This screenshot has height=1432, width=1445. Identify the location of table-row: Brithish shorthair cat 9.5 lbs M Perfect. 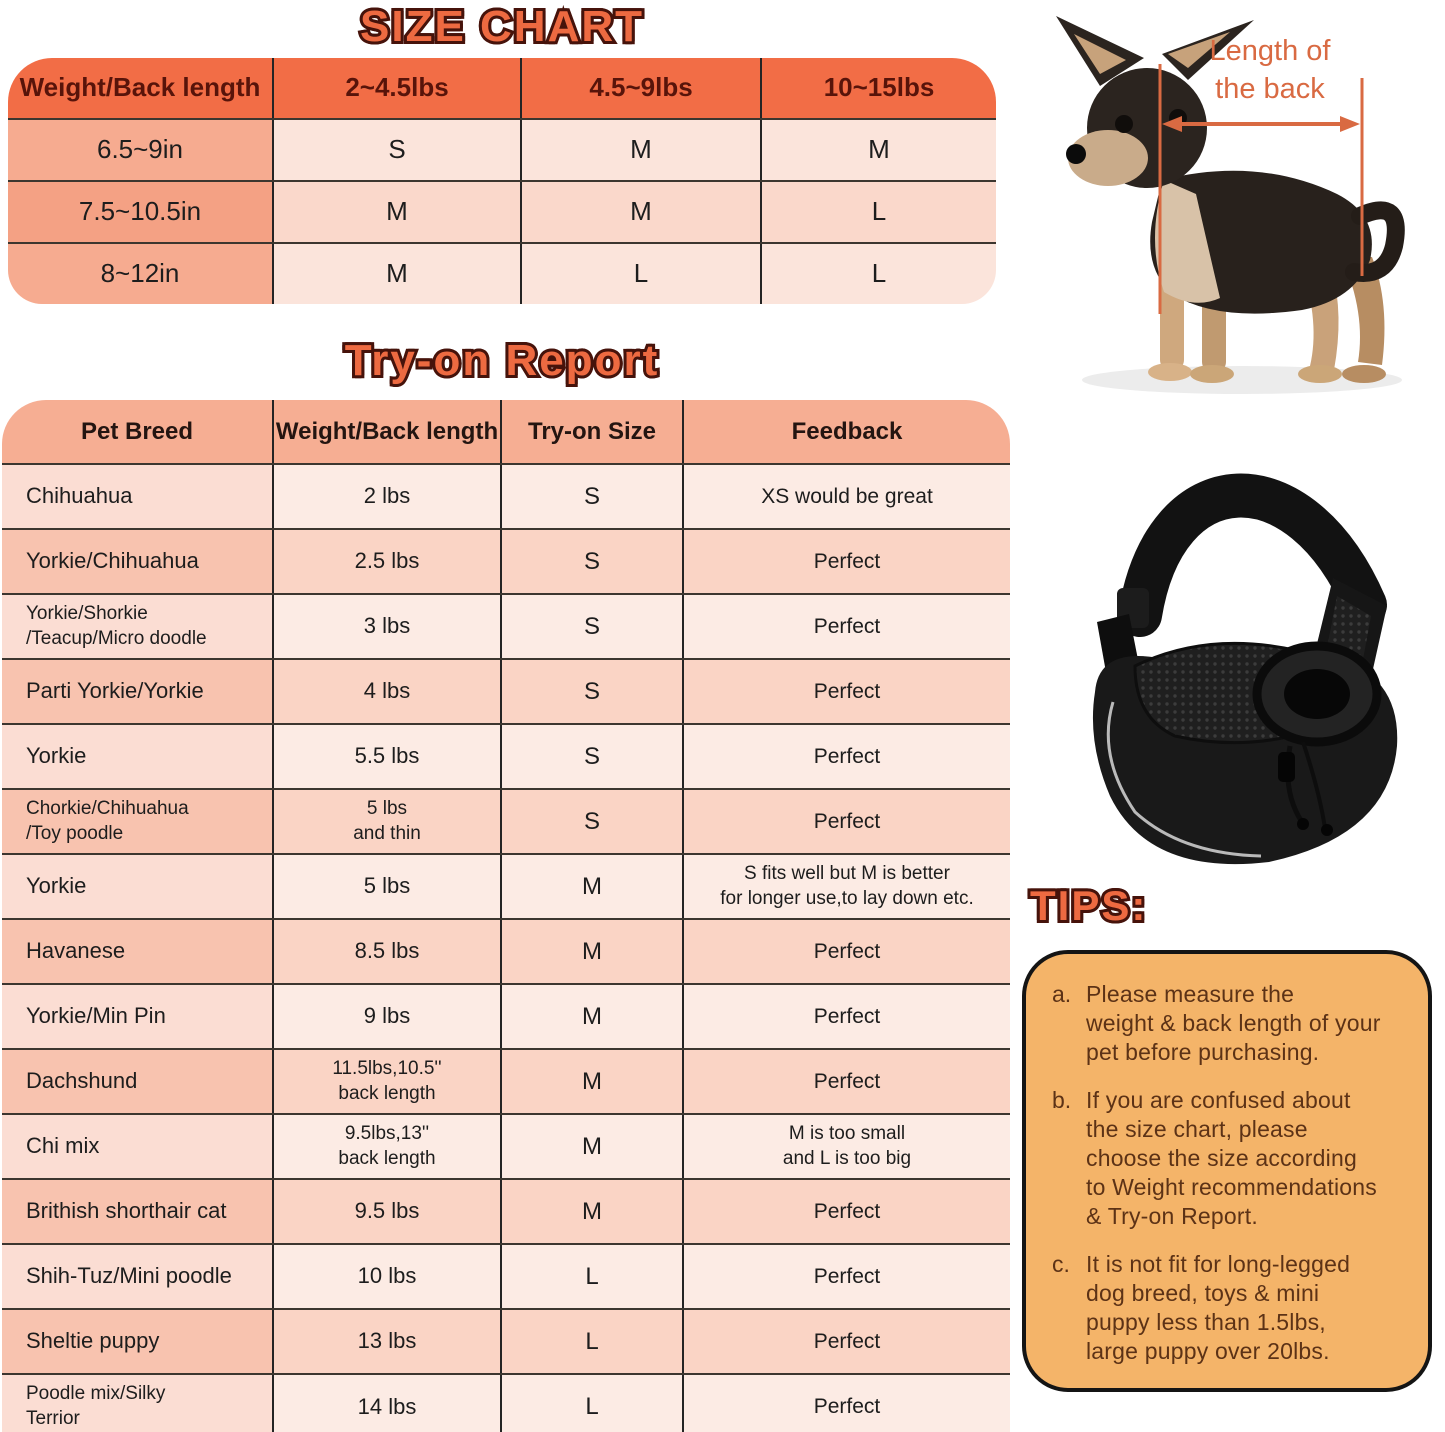
(506, 1210).